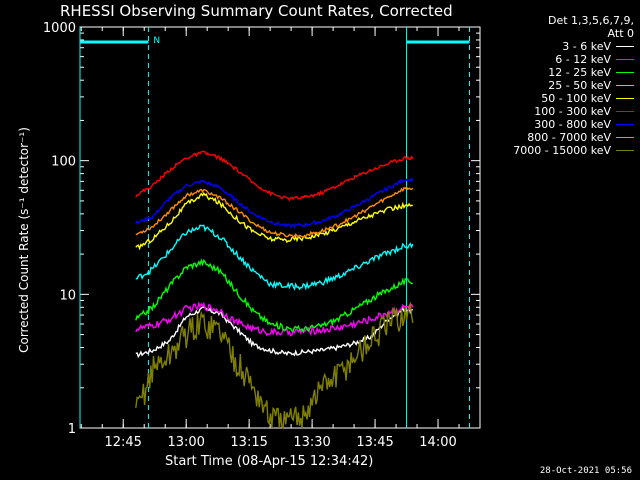  What do you see at coordinates (269, 461) in the screenshot?
I see `x-axis-label: Start Time (08-Apr-15 12:34:42)` at bounding box center [269, 461].